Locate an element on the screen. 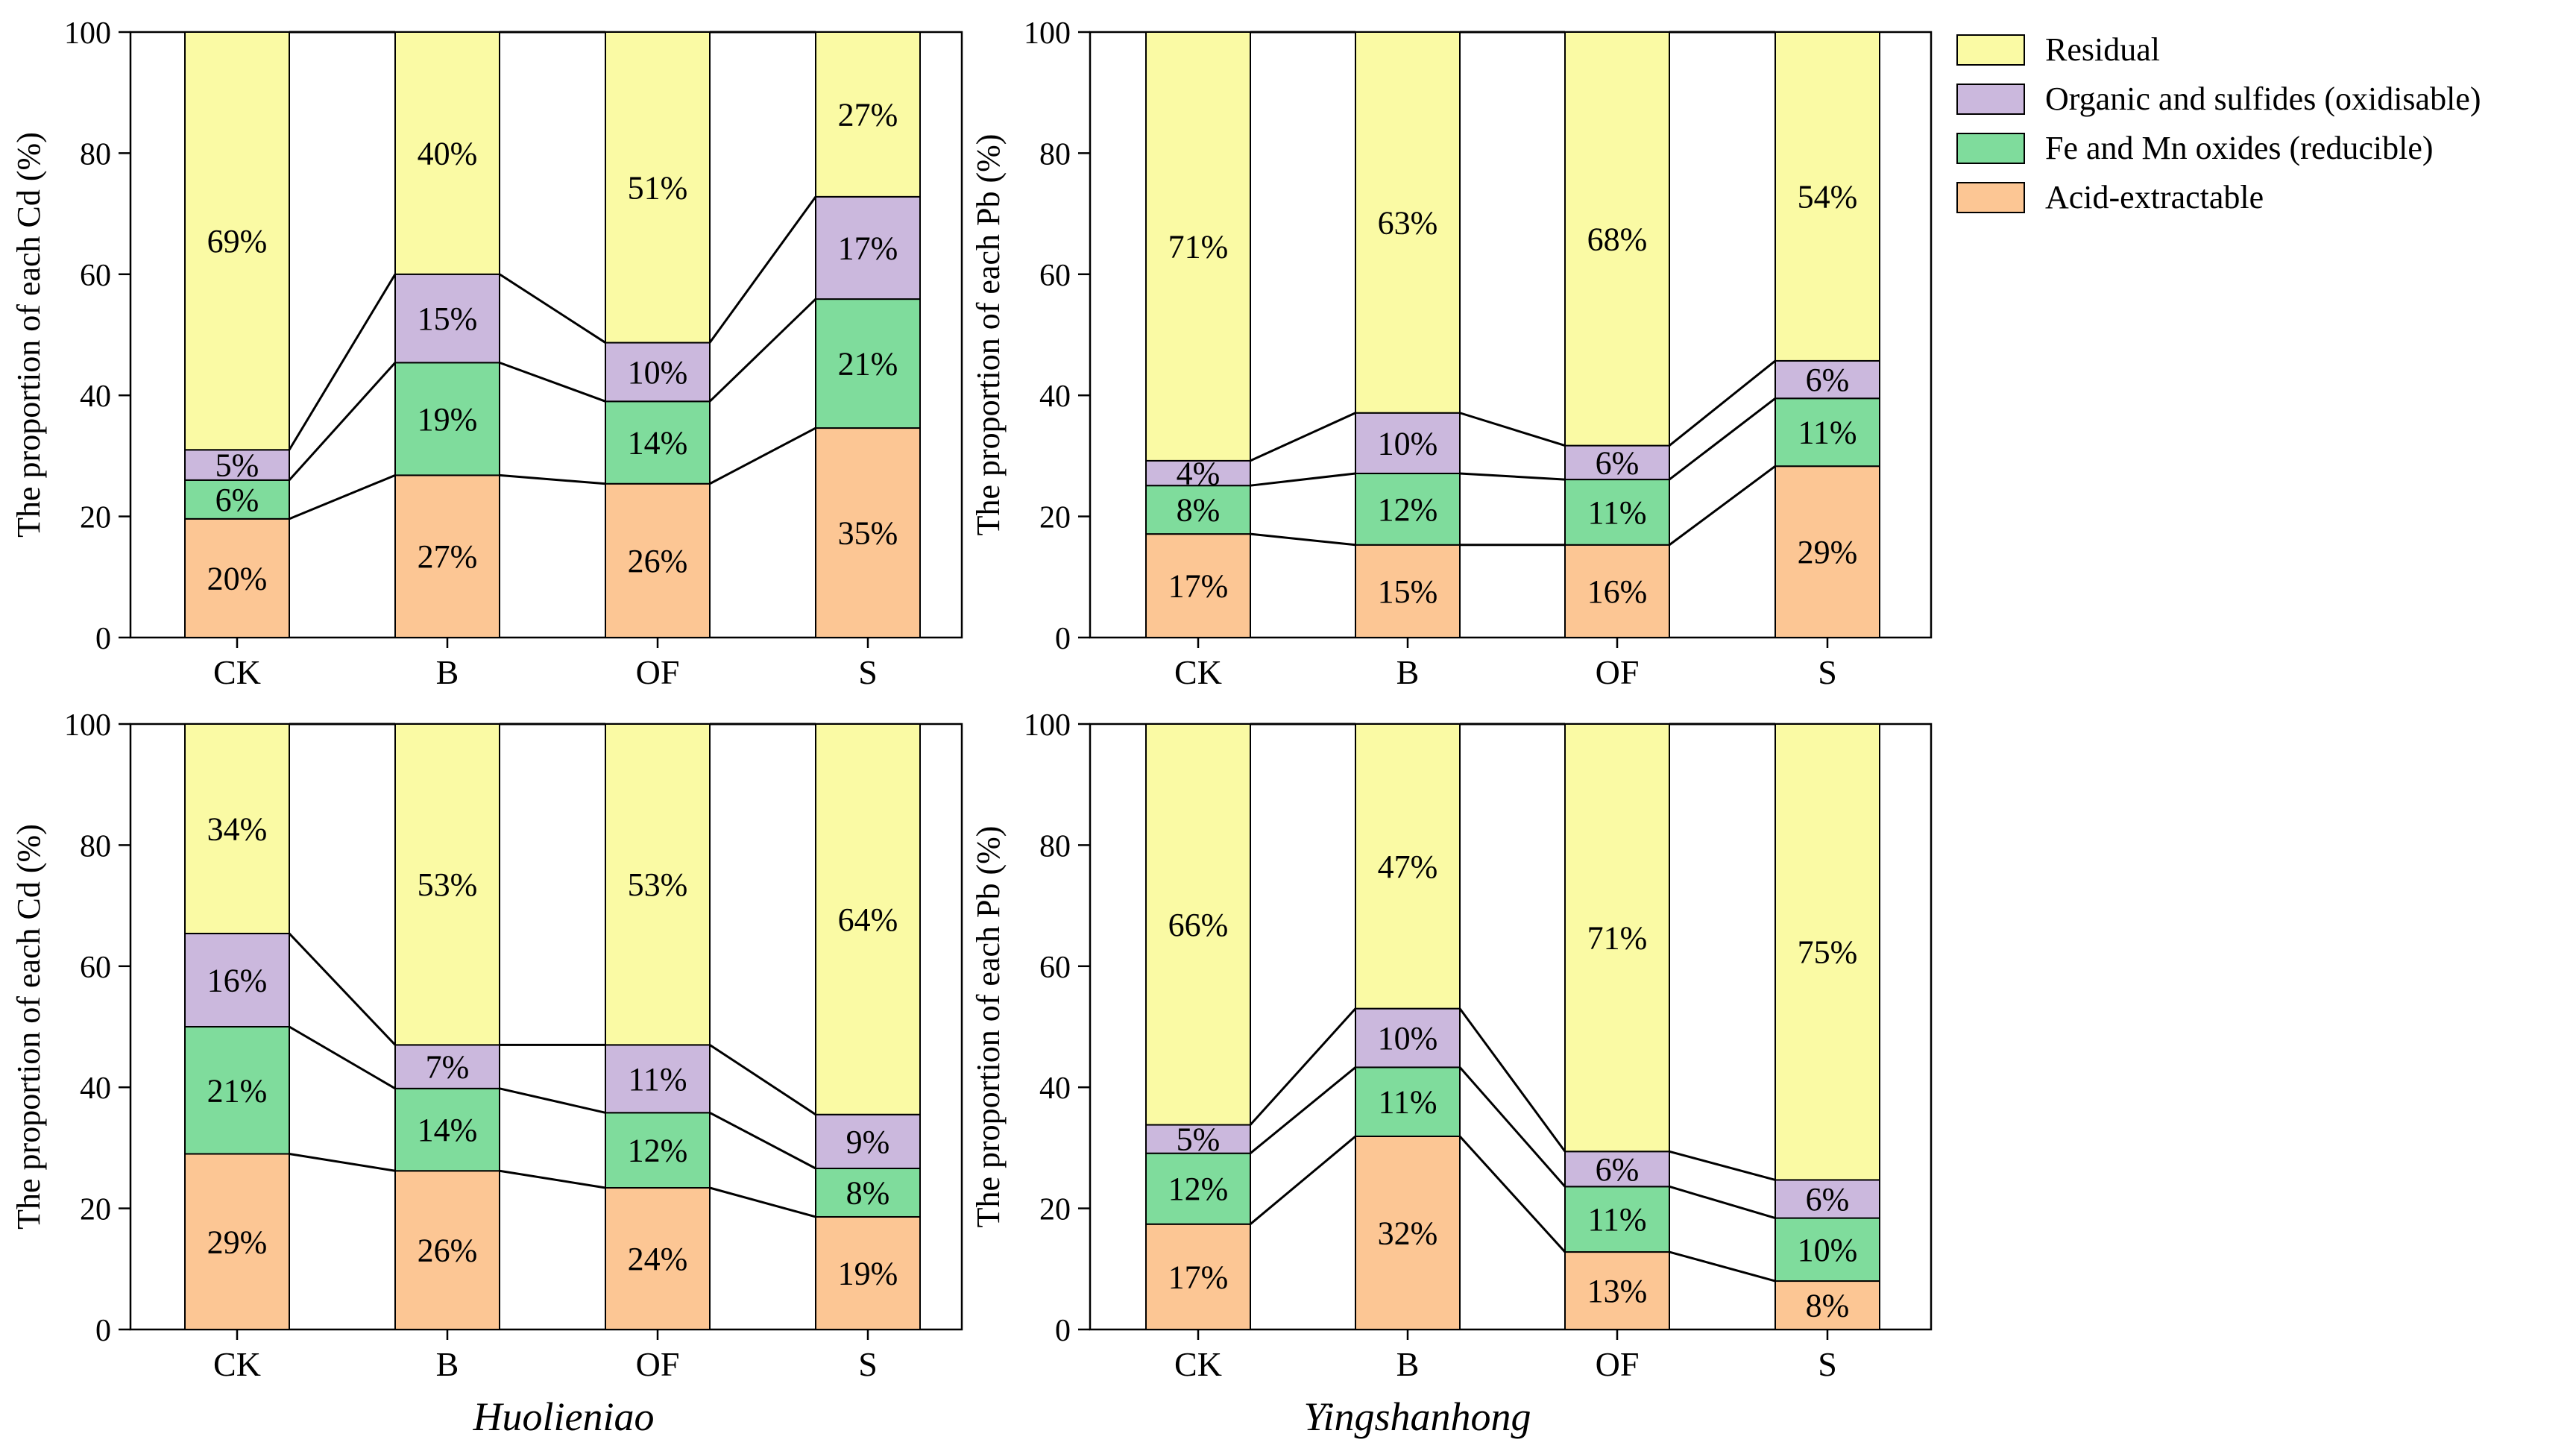  data-label: 68% is located at coordinates (1617, 239).